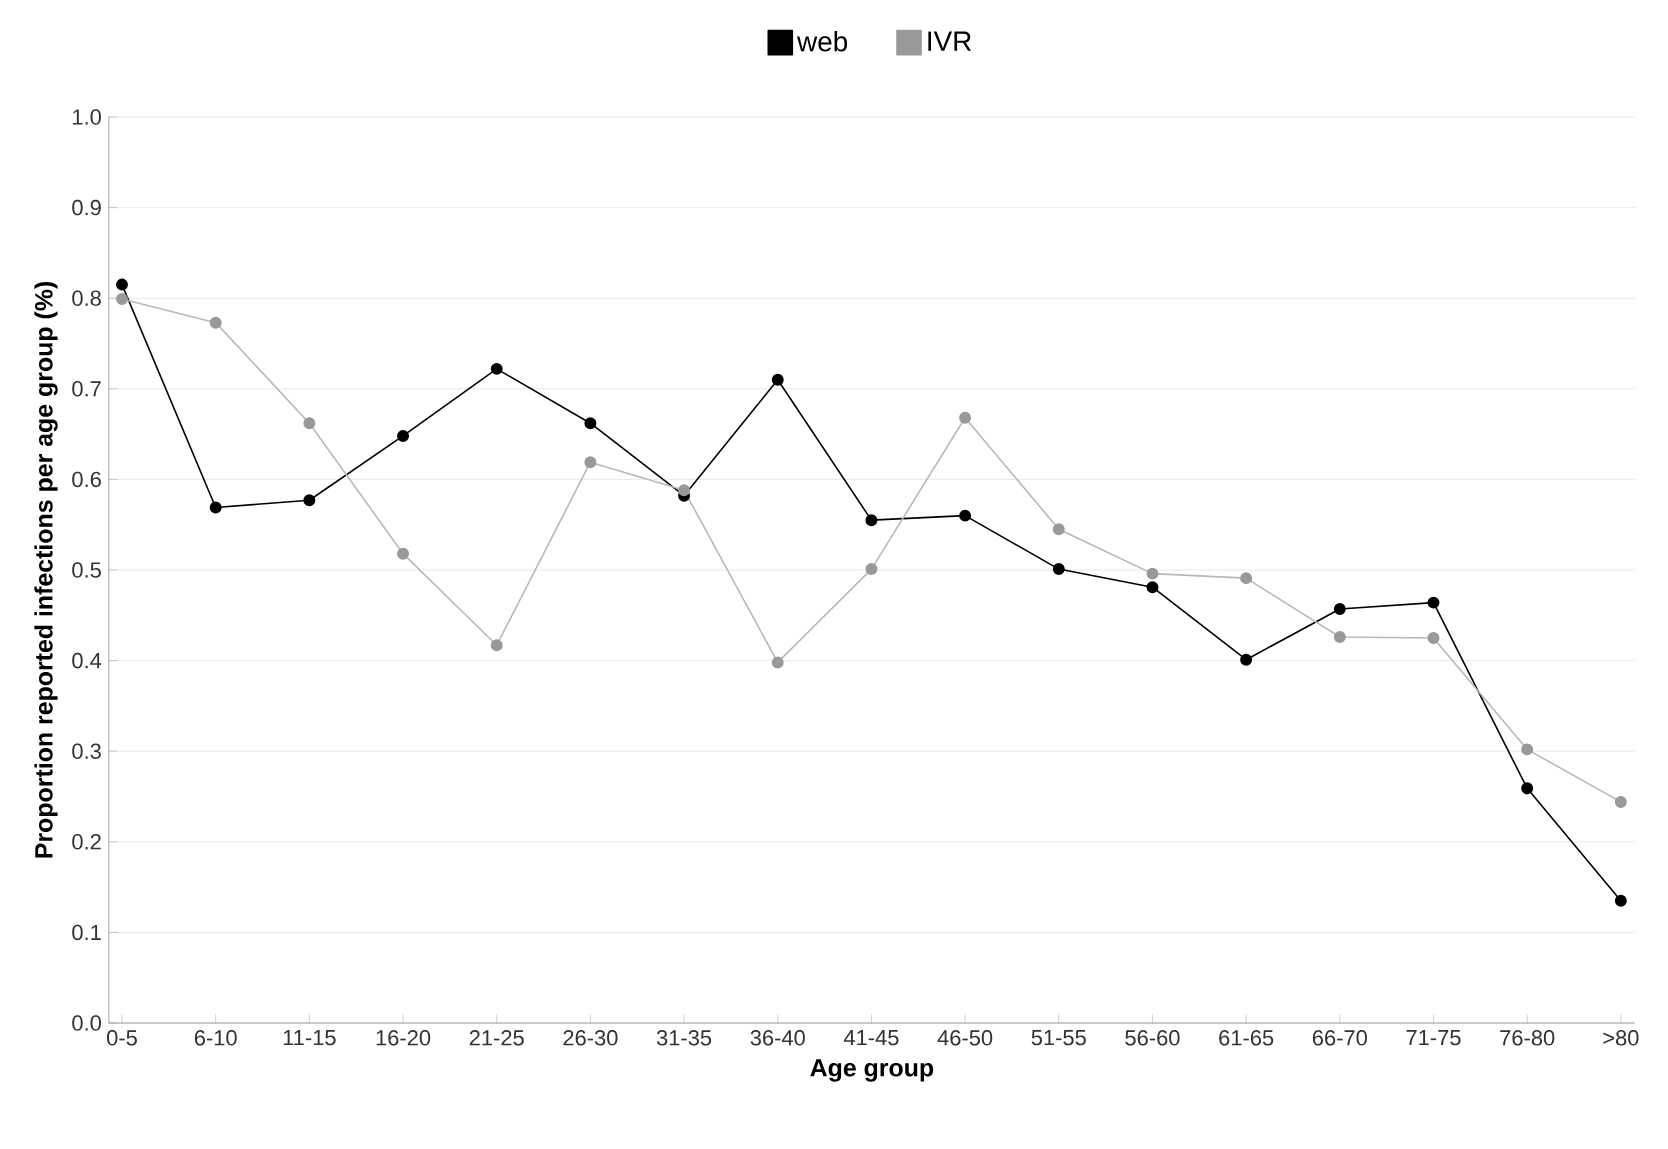  What do you see at coordinates (872, 1070) in the screenshot?
I see `x-axis-title: Age group` at bounding box center [872, 1070].